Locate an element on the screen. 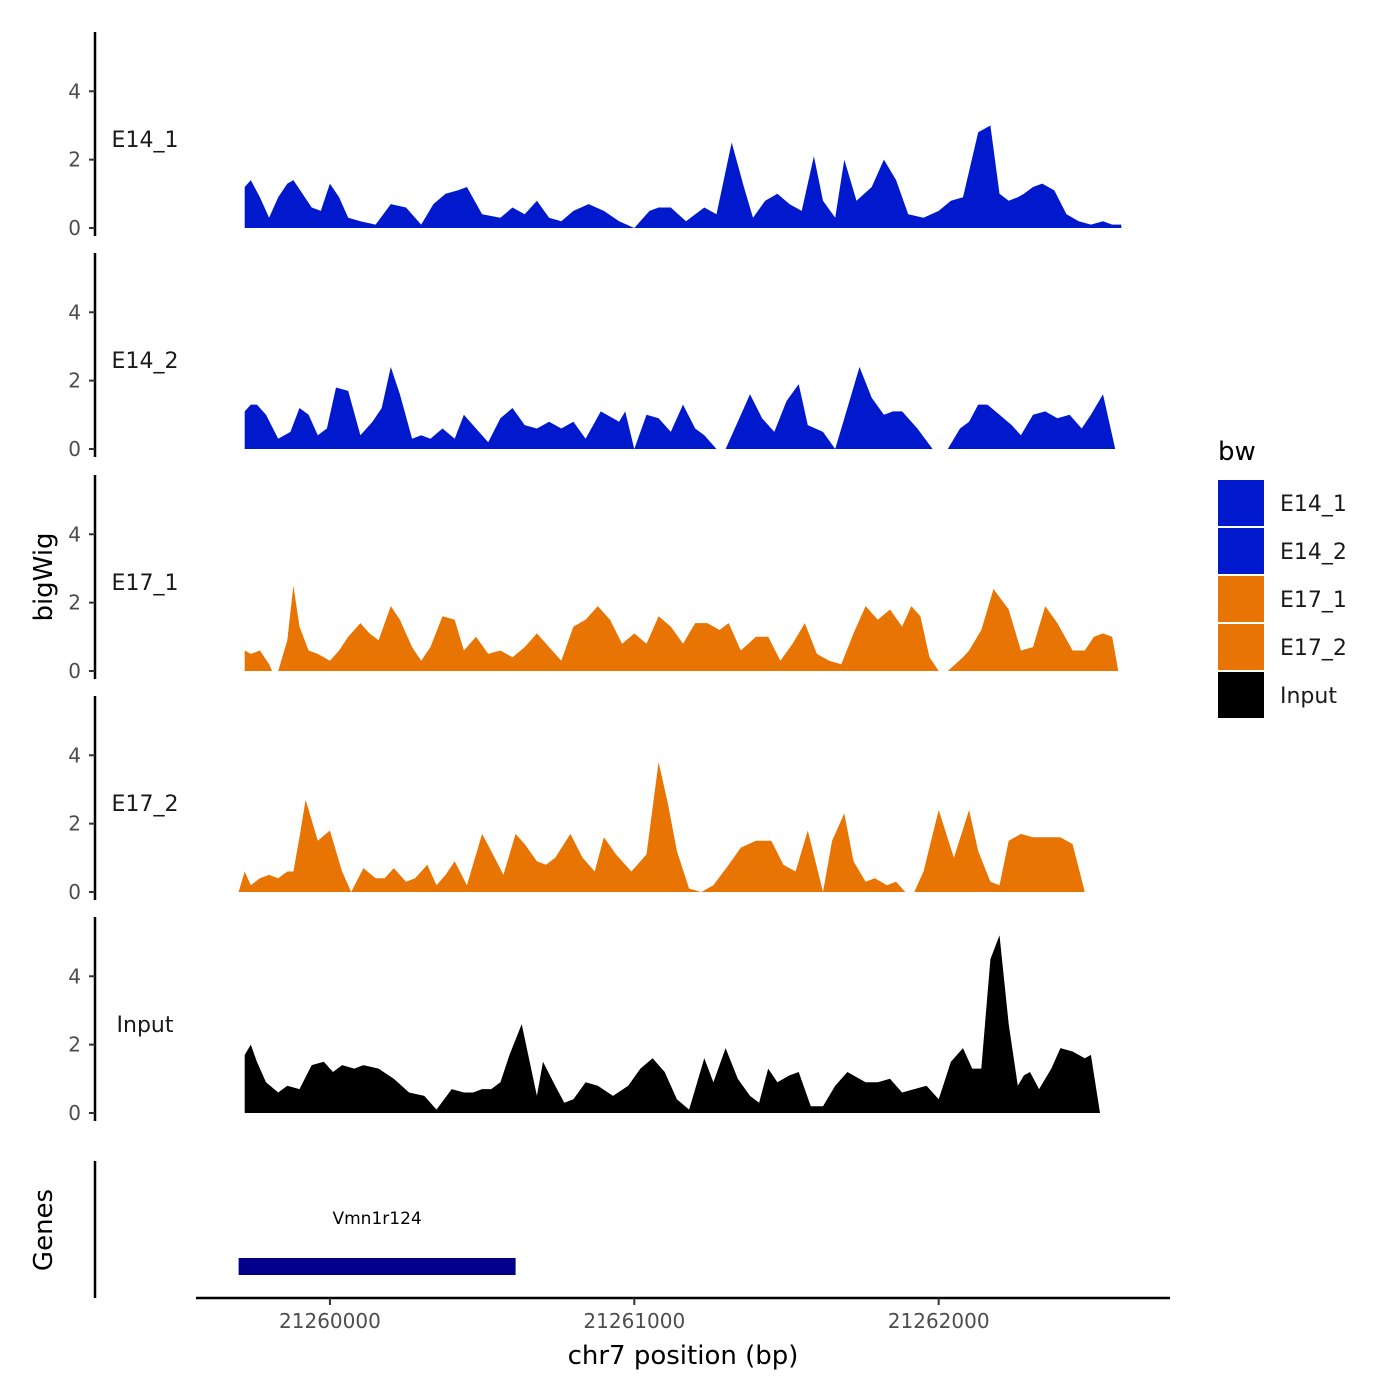 This screenshot has height=1400, width=1400. genes-track: Vmn1r124 is located at coordinates (304, 1229).